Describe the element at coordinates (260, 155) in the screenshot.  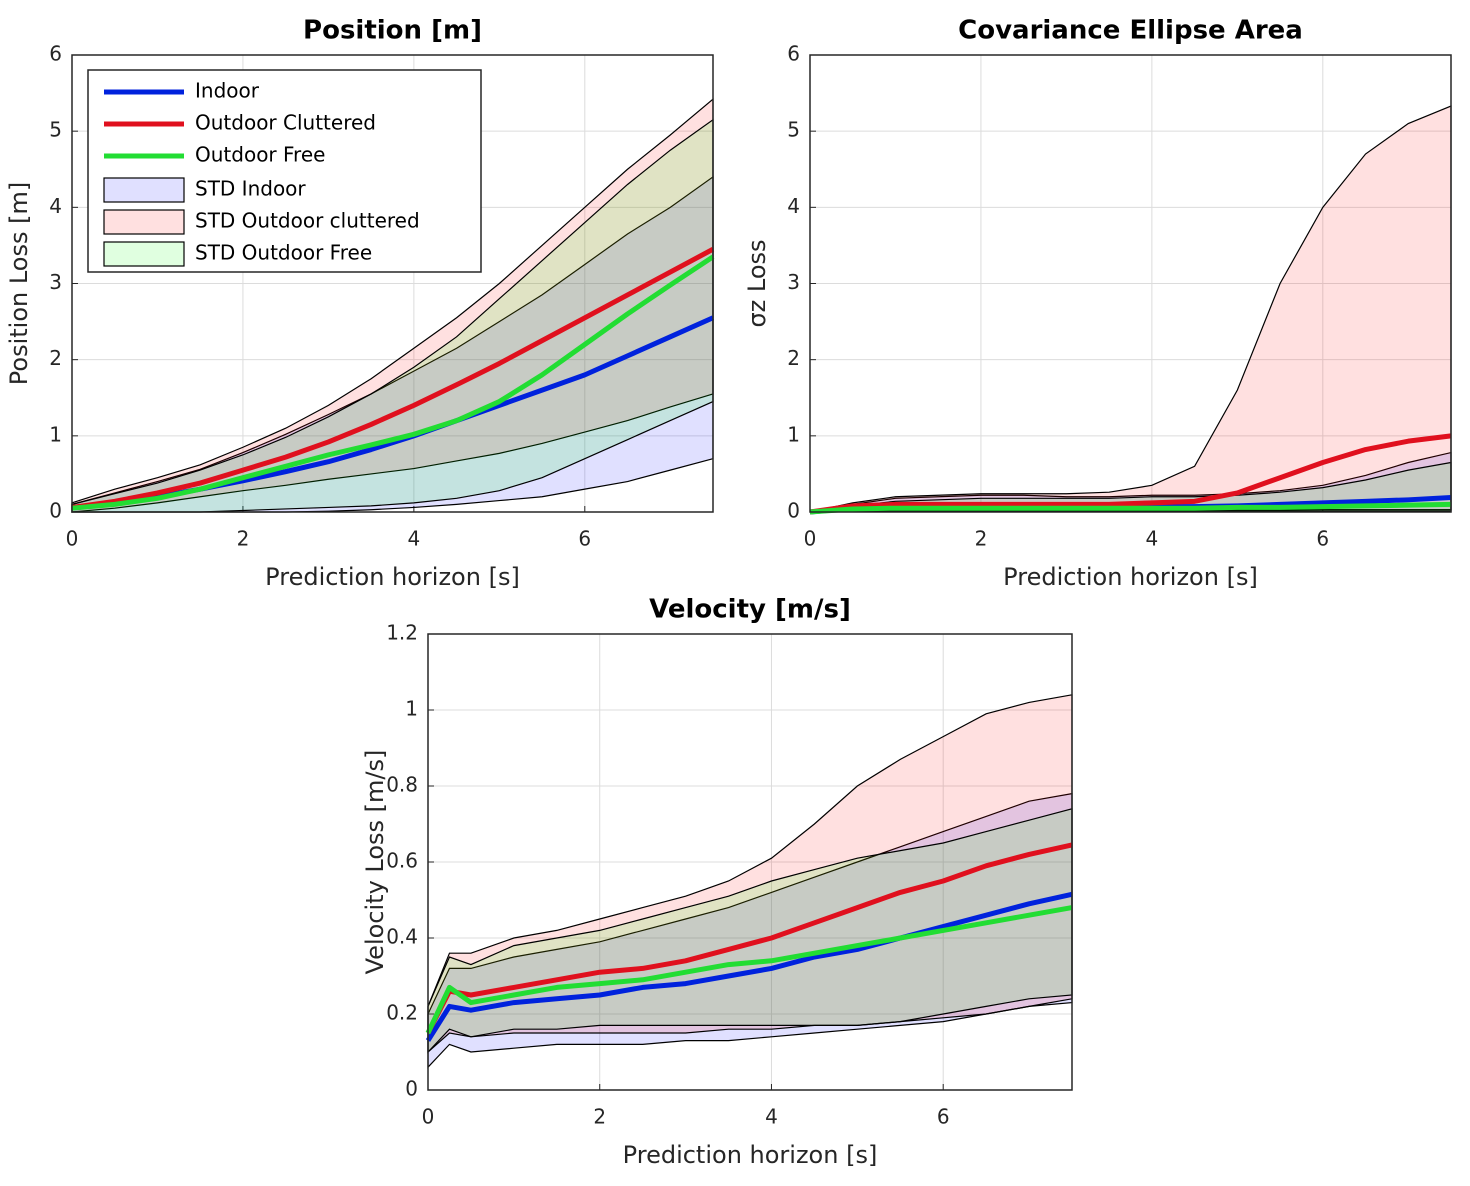
I see `legend-label: Outdoor Free` at that location.